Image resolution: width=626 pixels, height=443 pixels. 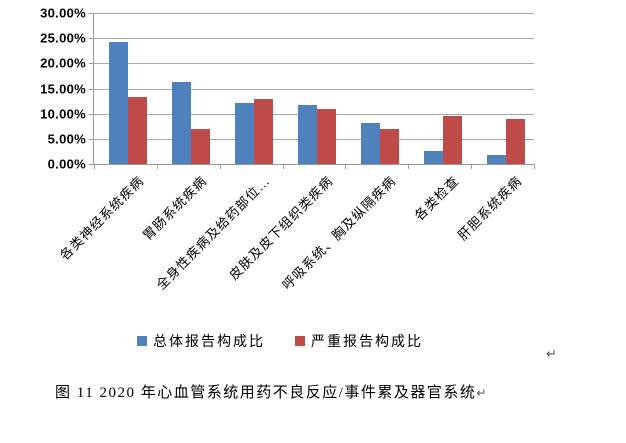 I want to click on legend-item: 总体报告构成比, so click(x=201, y=341).